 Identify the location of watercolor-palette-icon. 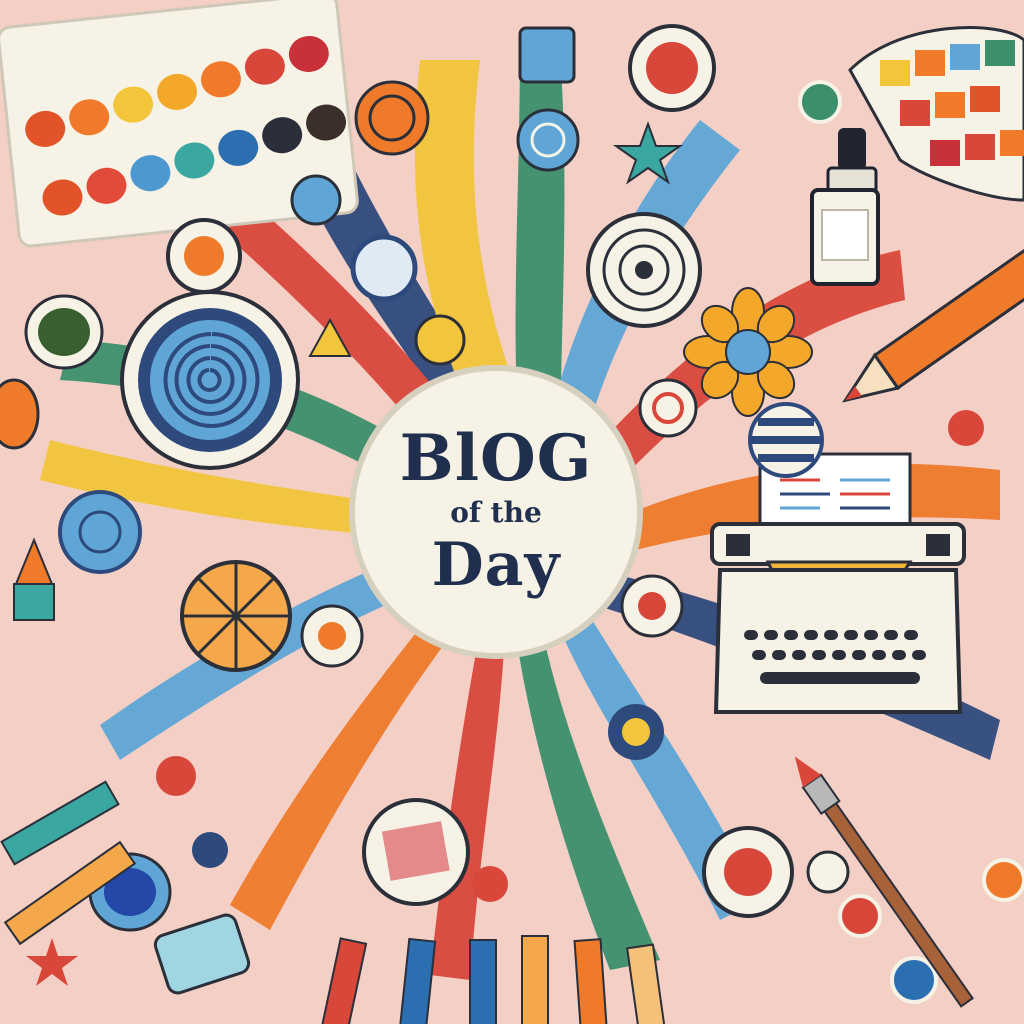
(179, 124).